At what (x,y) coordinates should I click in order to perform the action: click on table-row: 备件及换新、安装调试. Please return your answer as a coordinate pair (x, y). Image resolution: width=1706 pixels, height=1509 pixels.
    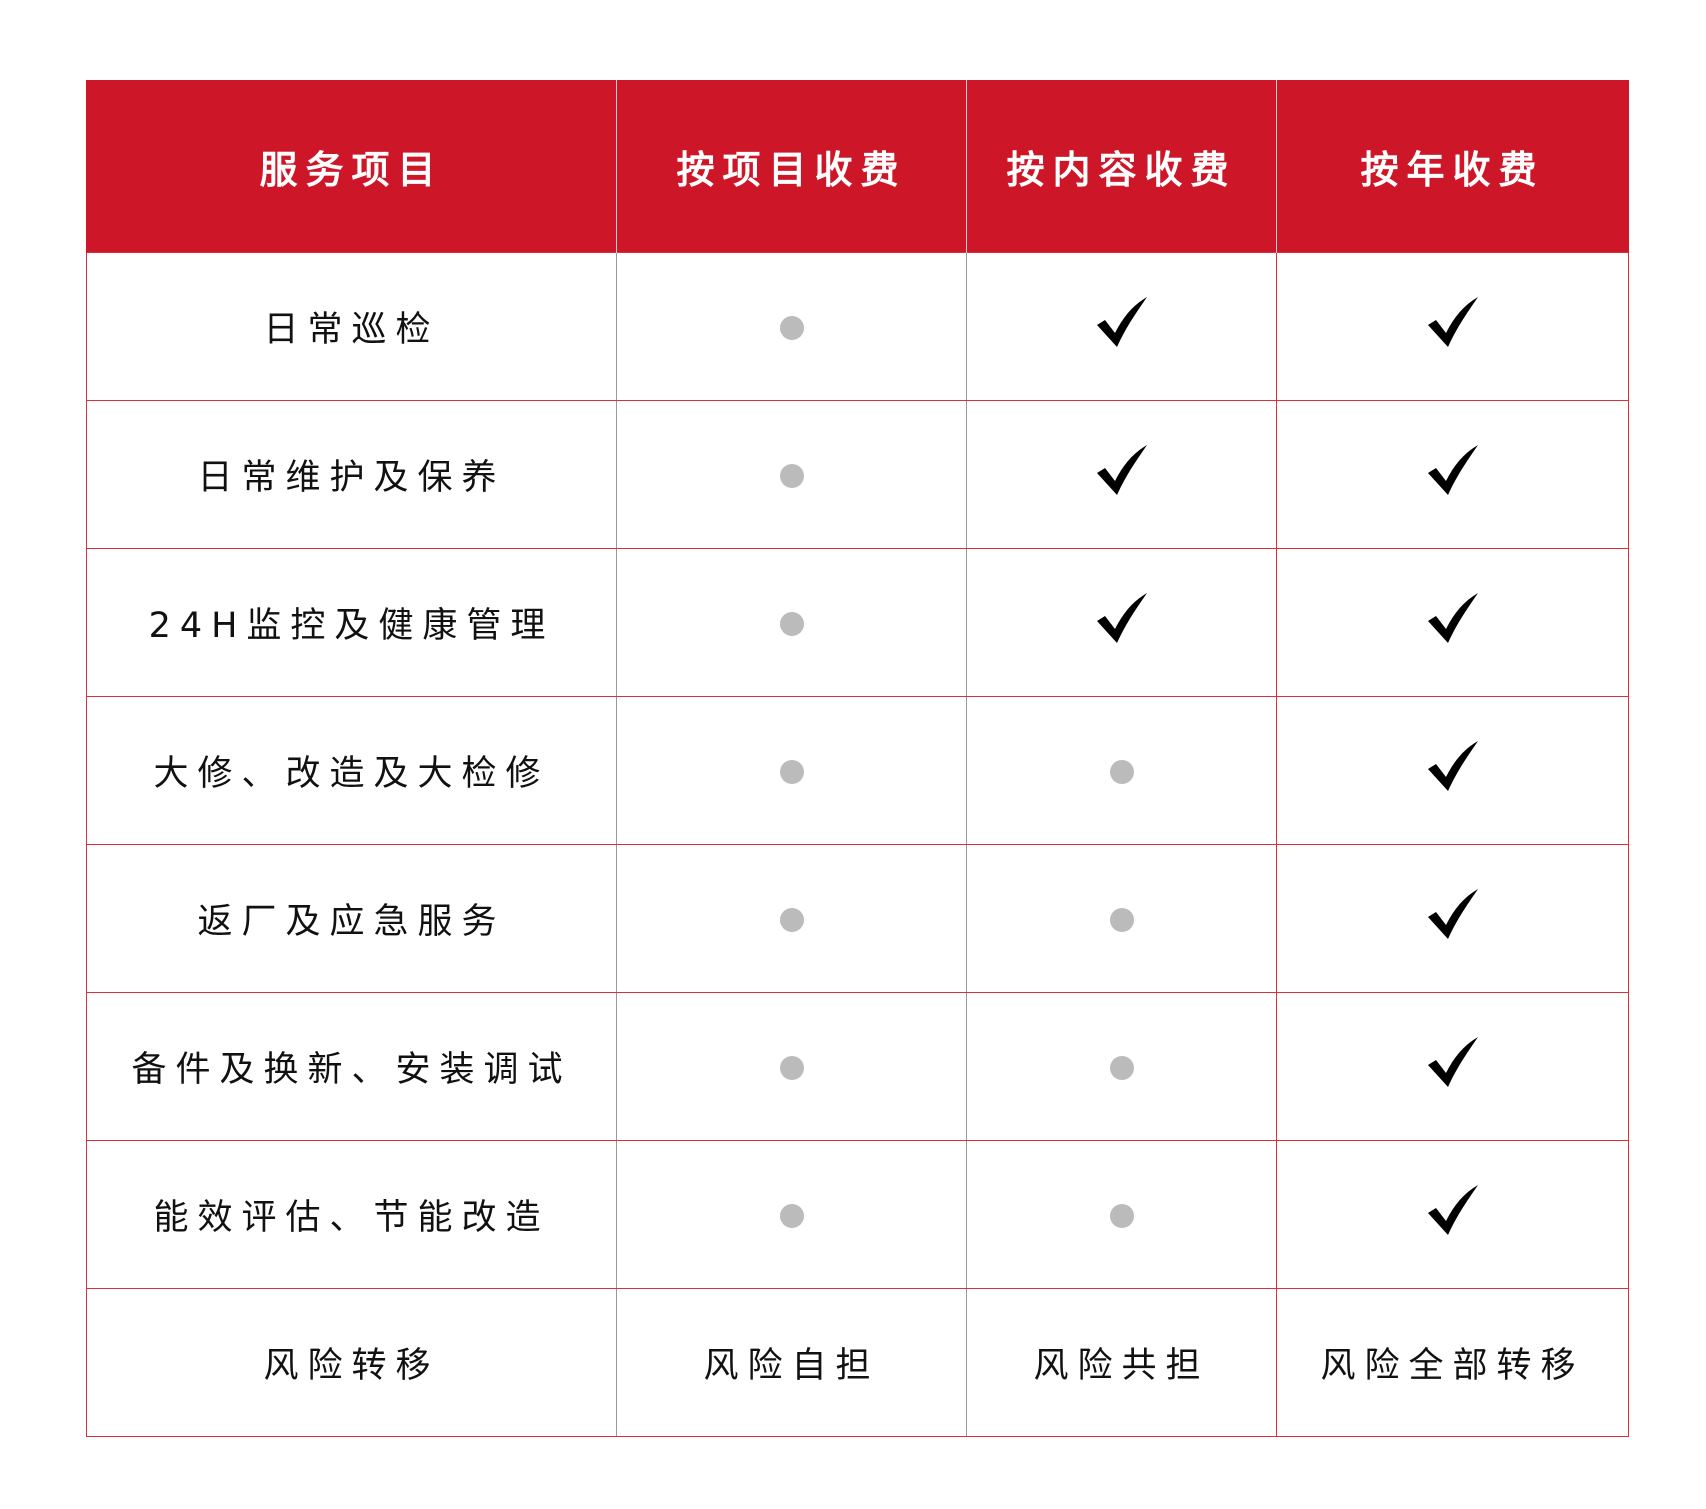
    Looking at the image, I should click on (857, 1066).